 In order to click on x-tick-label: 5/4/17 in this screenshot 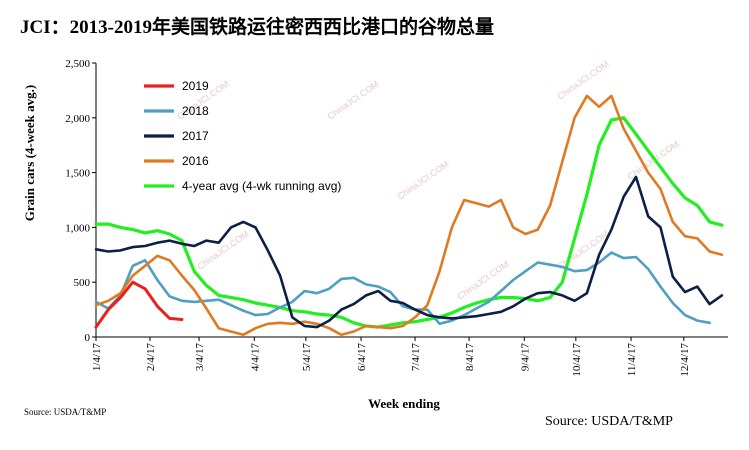, I will do `click(307, 357)`.